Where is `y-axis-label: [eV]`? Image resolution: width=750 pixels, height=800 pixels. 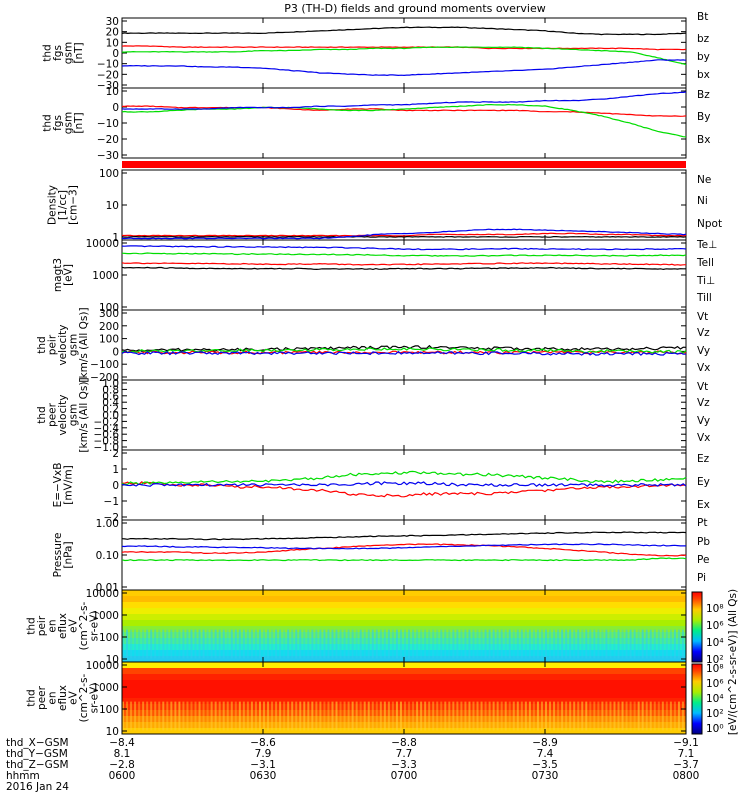 y-axis-label: [eV] is located at coordinates (68, 275).